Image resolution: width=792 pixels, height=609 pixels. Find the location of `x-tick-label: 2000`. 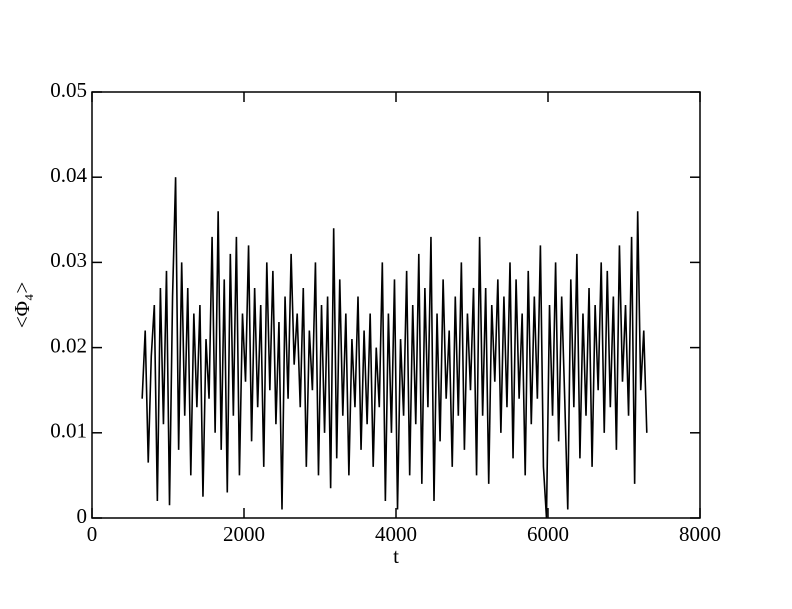

x-tick-label: 2000 is located at coordinates (244, 534).